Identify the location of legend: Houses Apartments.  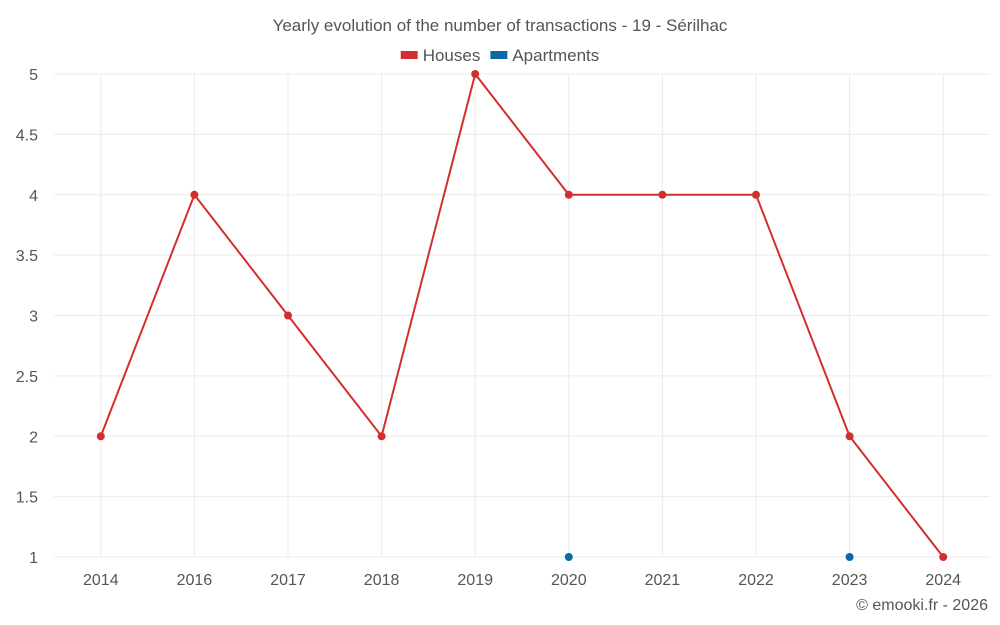
(499, 55).